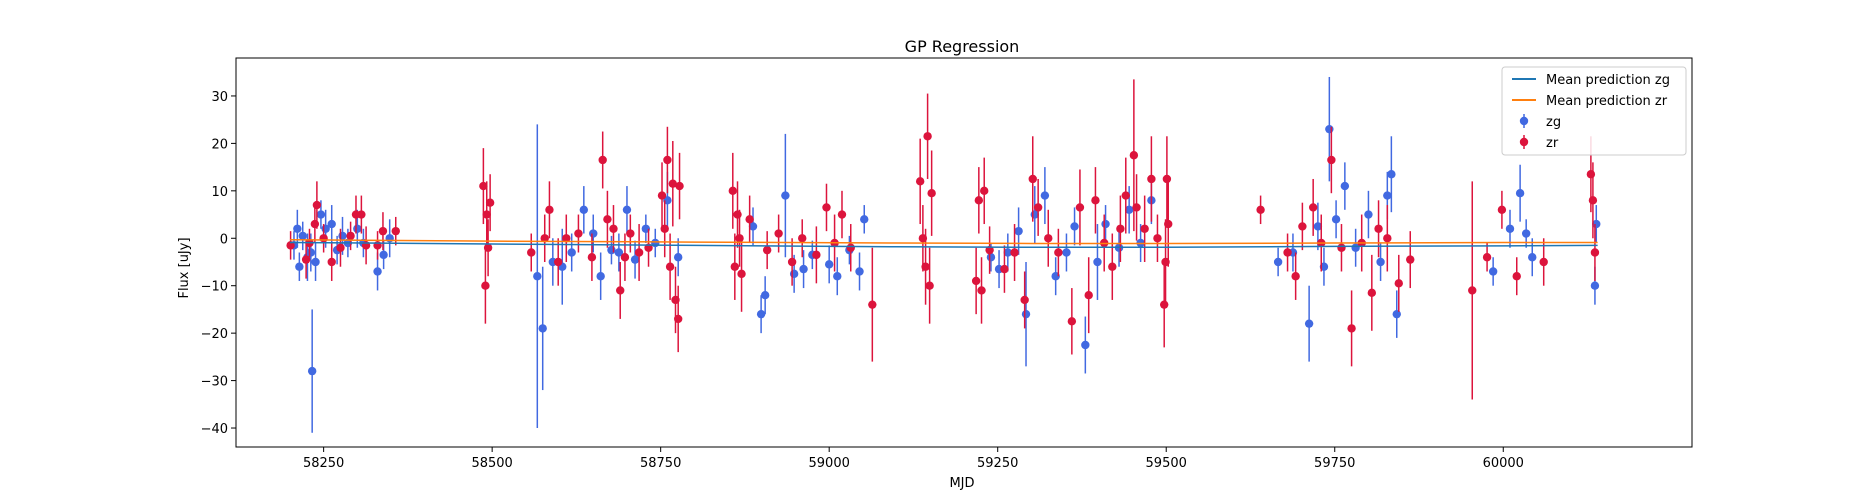 The height and width of the screenshot is (504, 1875). What do you see at coordinates (660, 463) in the screenshot?
I see `x-tick-label: 58750` at bounding box center [660, 463].